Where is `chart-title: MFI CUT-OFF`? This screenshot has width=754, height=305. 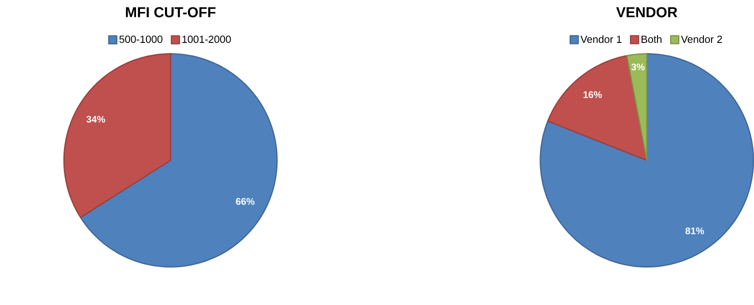
chart-title: MFI CUT-OFF is located at coordinates (171, 12).